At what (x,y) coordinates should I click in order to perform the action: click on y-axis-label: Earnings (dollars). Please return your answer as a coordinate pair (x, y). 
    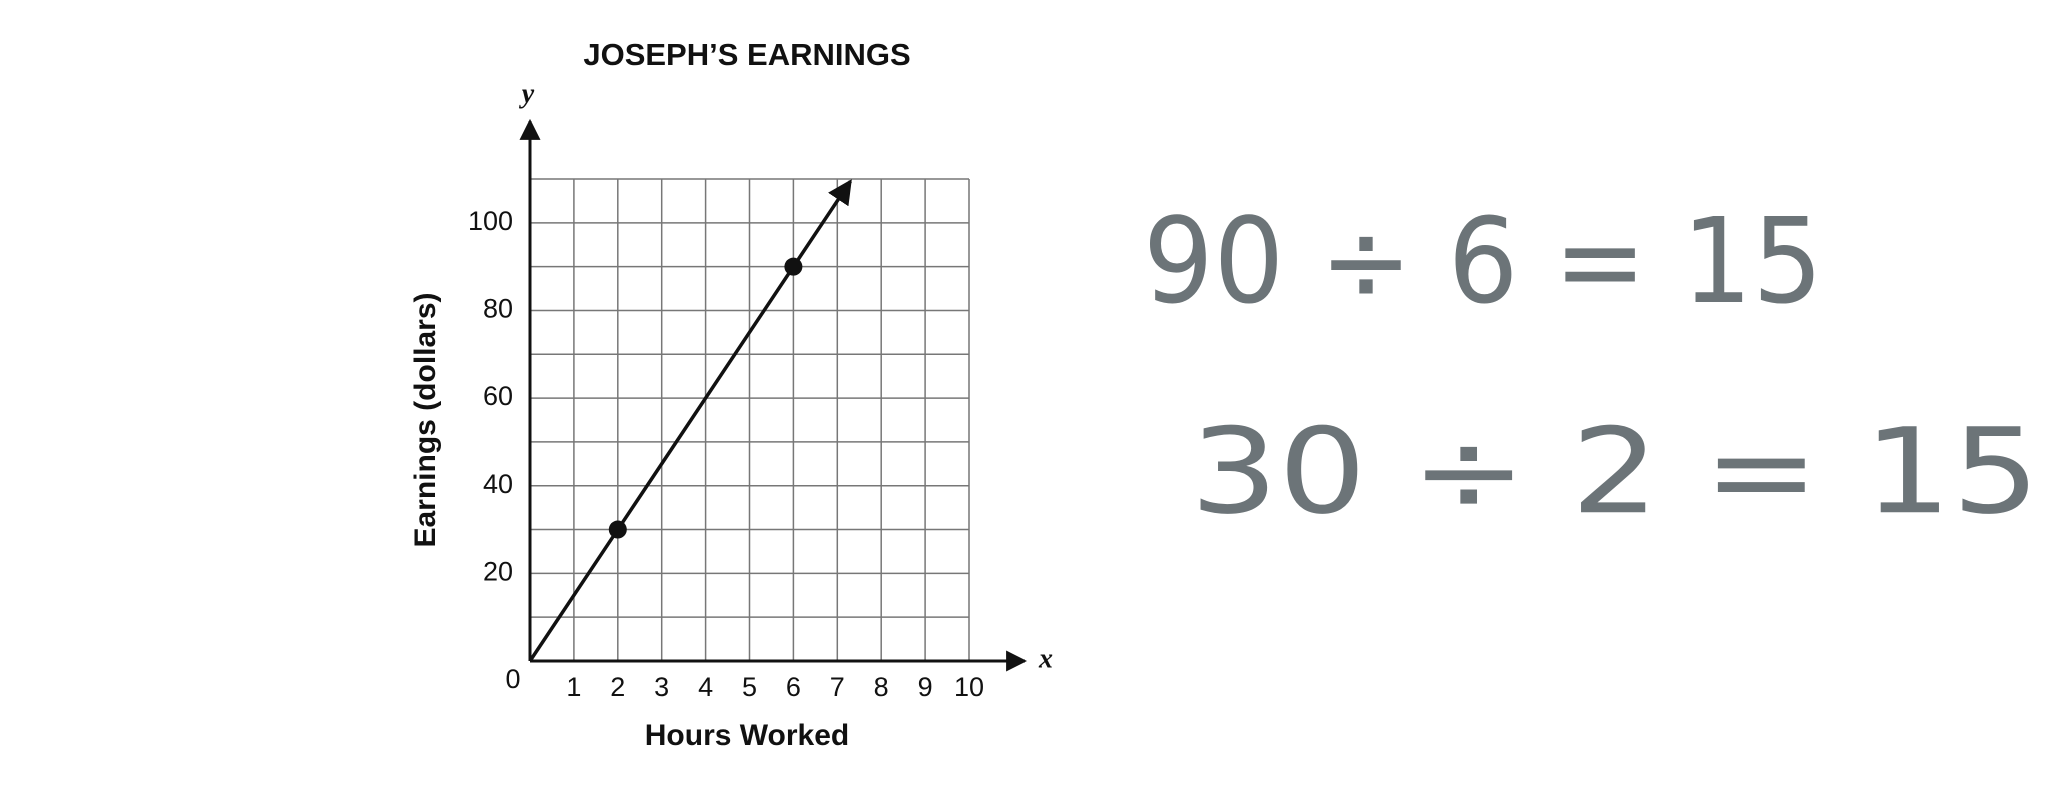
    Looking at the image, I should click on (425, 419).